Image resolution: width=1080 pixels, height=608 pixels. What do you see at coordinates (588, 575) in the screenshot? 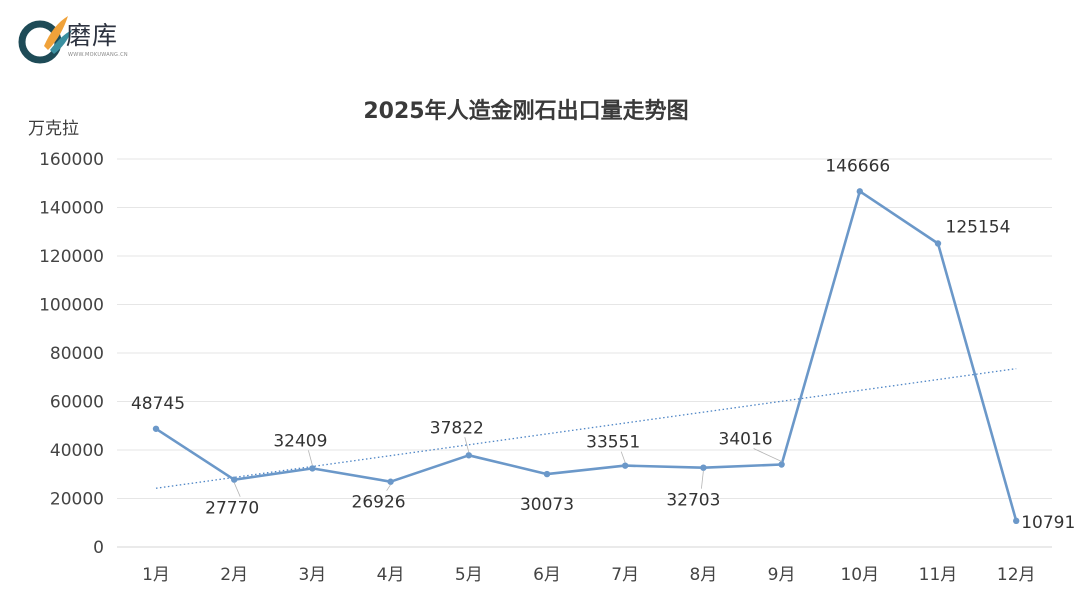
I see `x-axis-ticks: 1月 2月 3月 4月 5月 6月 7月 8月 9月 10月 11月 12月` at bounding box center [588, 575].